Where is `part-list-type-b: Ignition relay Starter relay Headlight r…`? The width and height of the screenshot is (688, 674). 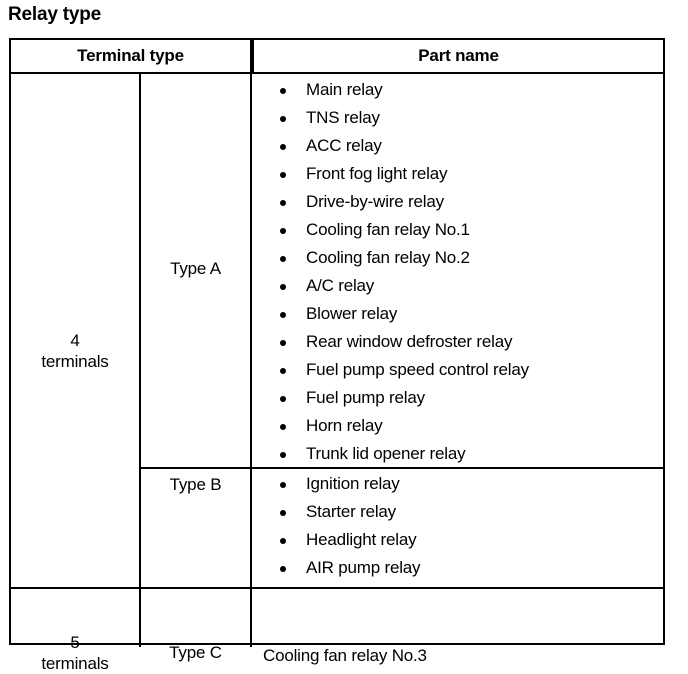
part-list-type-b: Ignition relay Starter relay Headlight r… is located at coordinates (457, 526).